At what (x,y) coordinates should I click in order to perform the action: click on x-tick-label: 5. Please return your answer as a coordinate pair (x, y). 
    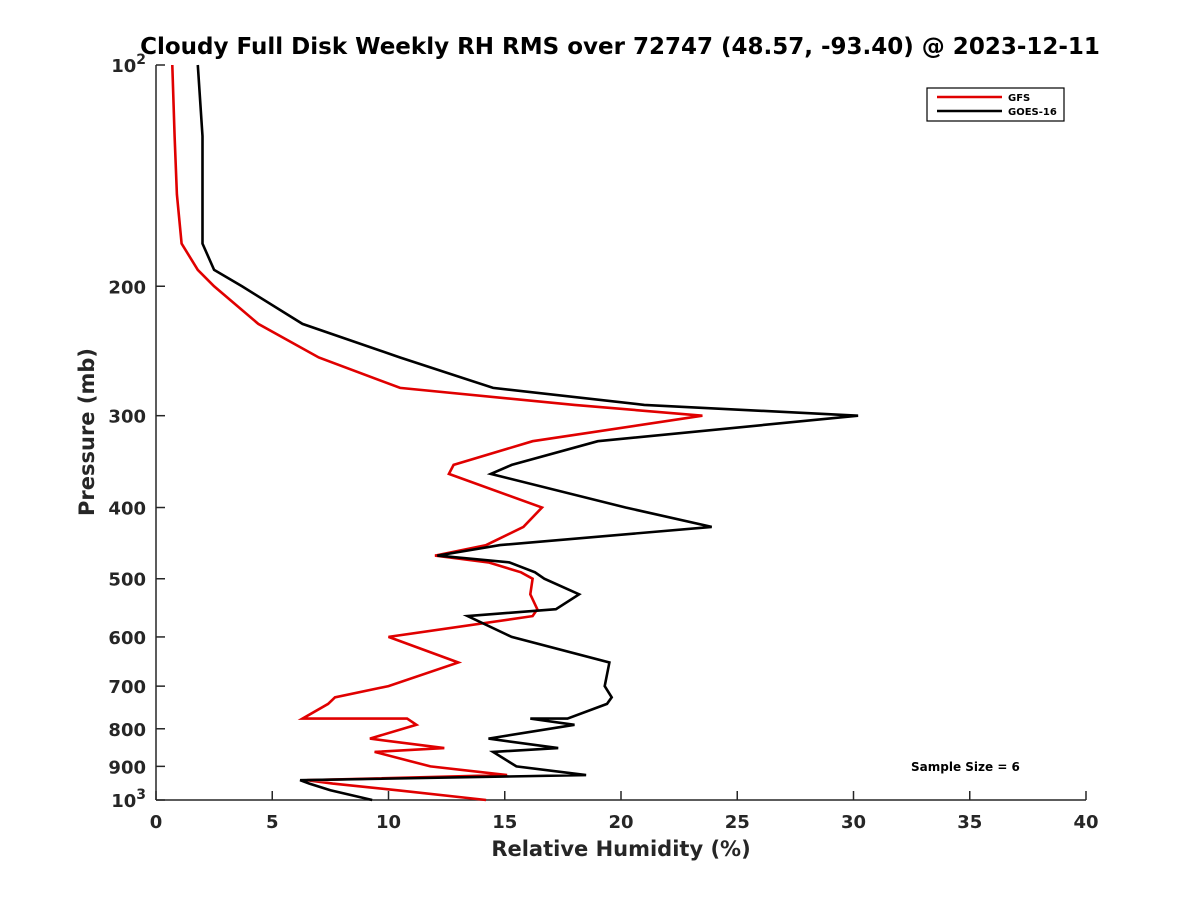
    Looking at the image, I should click on (272, 822).